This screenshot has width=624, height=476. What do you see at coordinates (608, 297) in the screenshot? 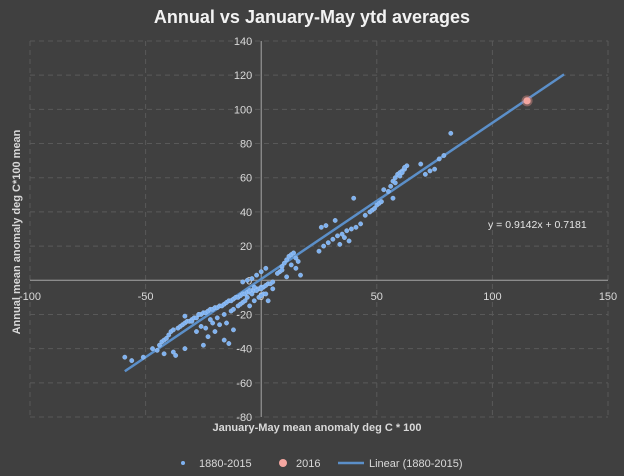
I see `x-tick-label: 150` at bounding box center [608, 297].